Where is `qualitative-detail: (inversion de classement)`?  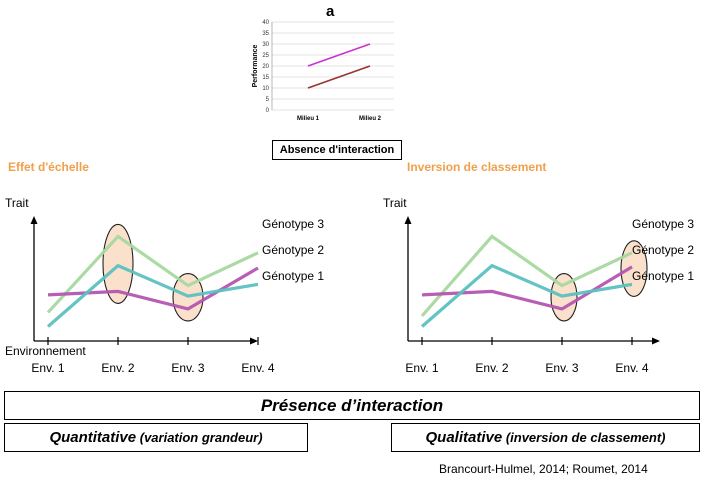
qualitative-detail: (inversion de classement) is located at coordinates (584, 437).